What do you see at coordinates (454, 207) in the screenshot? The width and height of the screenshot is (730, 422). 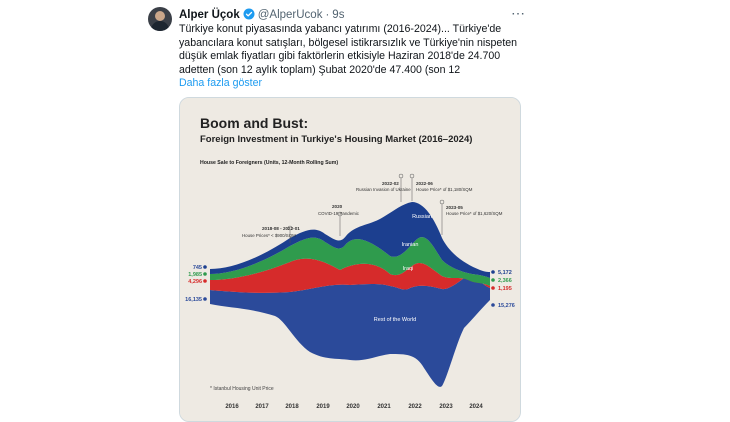 I see `annotation-date-5: 2023-05` at bounding box center [454, 207].